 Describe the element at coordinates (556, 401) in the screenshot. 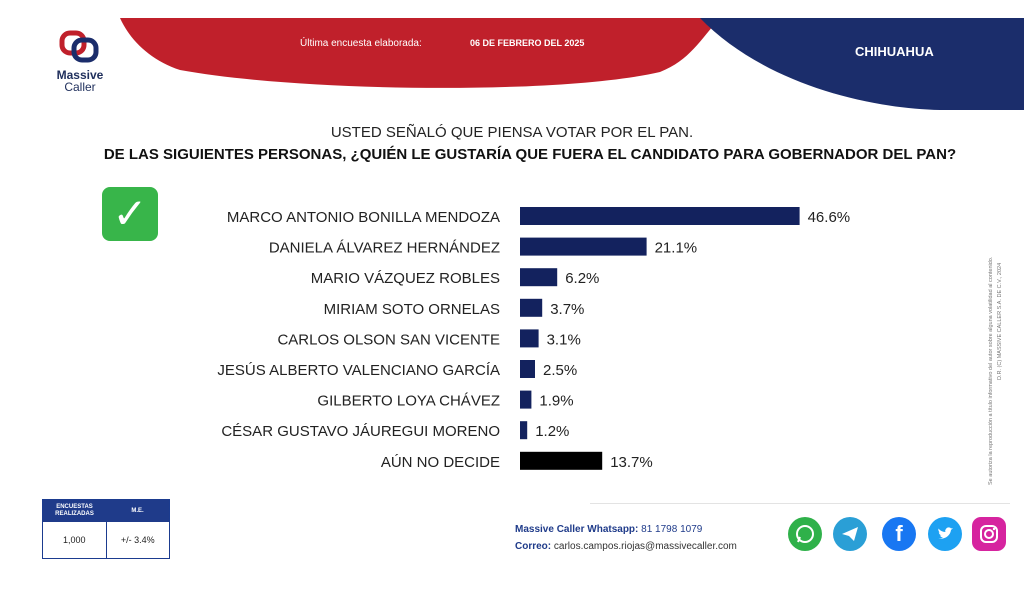

I see `value-label: 1.9%` at that location.